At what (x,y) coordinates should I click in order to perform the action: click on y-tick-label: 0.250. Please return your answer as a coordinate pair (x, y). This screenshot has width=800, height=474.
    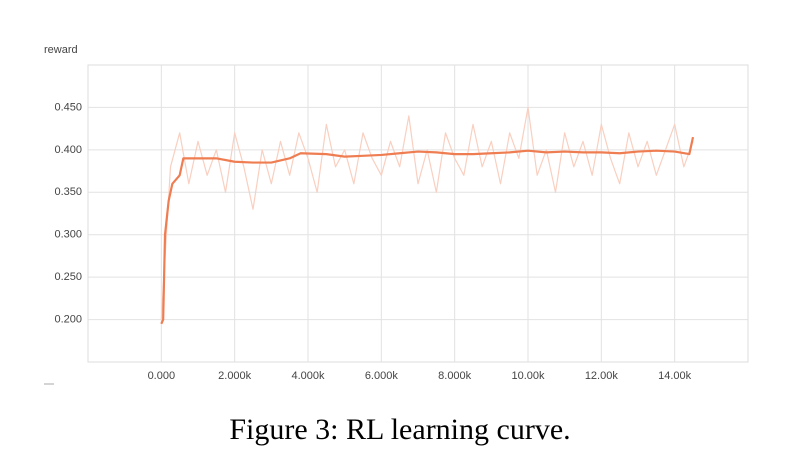
    Looking at the image, I should click on (68, 277).